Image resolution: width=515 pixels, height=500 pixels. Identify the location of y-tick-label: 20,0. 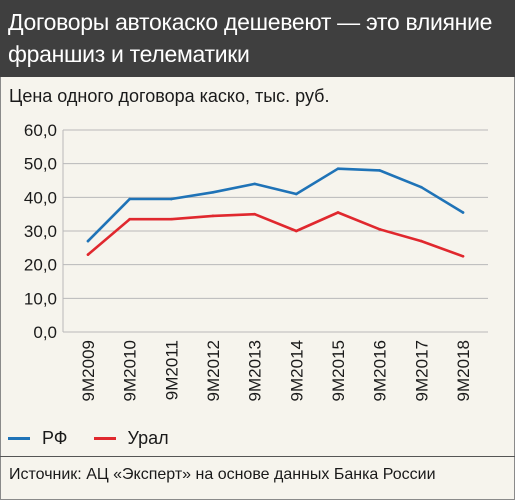
(40, 265).